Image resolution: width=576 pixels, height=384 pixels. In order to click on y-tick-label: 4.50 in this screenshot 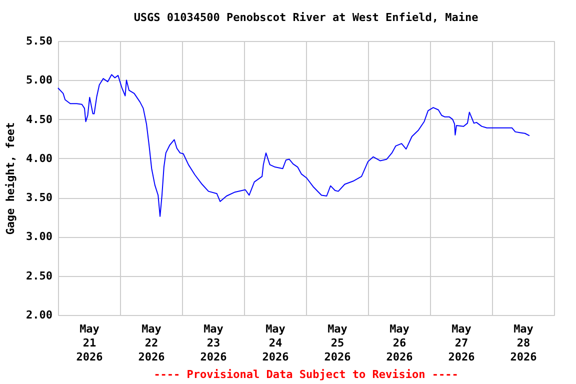, I will do `click(39, 119)`.